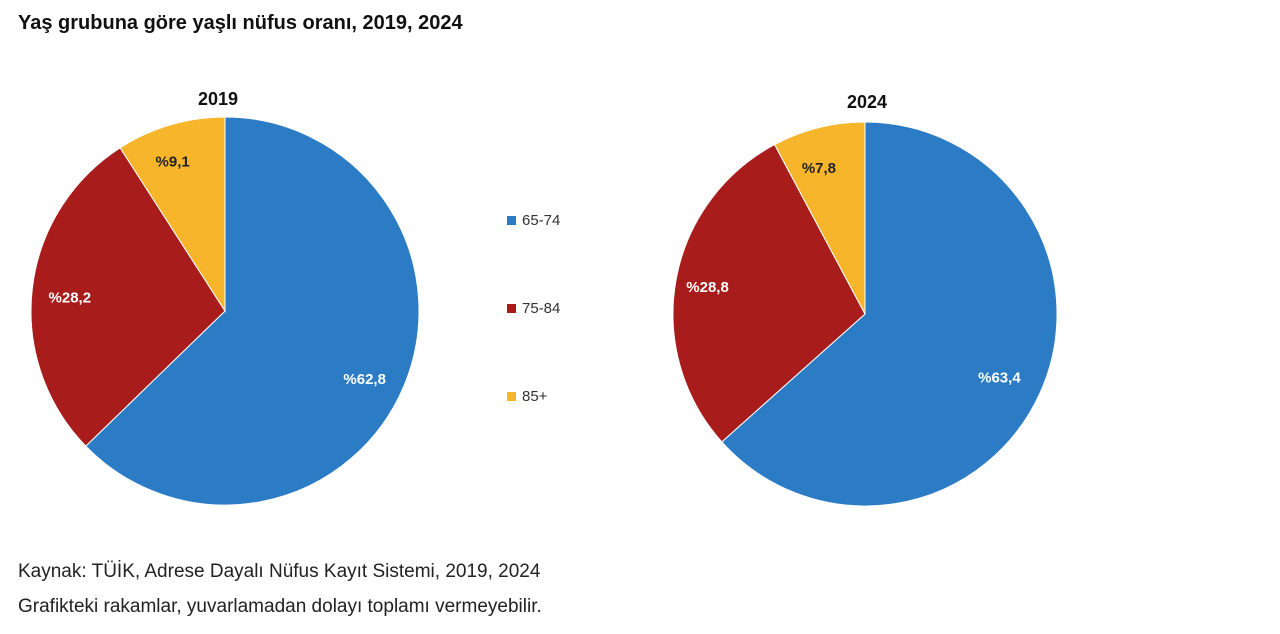 This screenshot has height=634, width=1280. I want to click on slice-label-65-74: %62,8, so click(364, 379).